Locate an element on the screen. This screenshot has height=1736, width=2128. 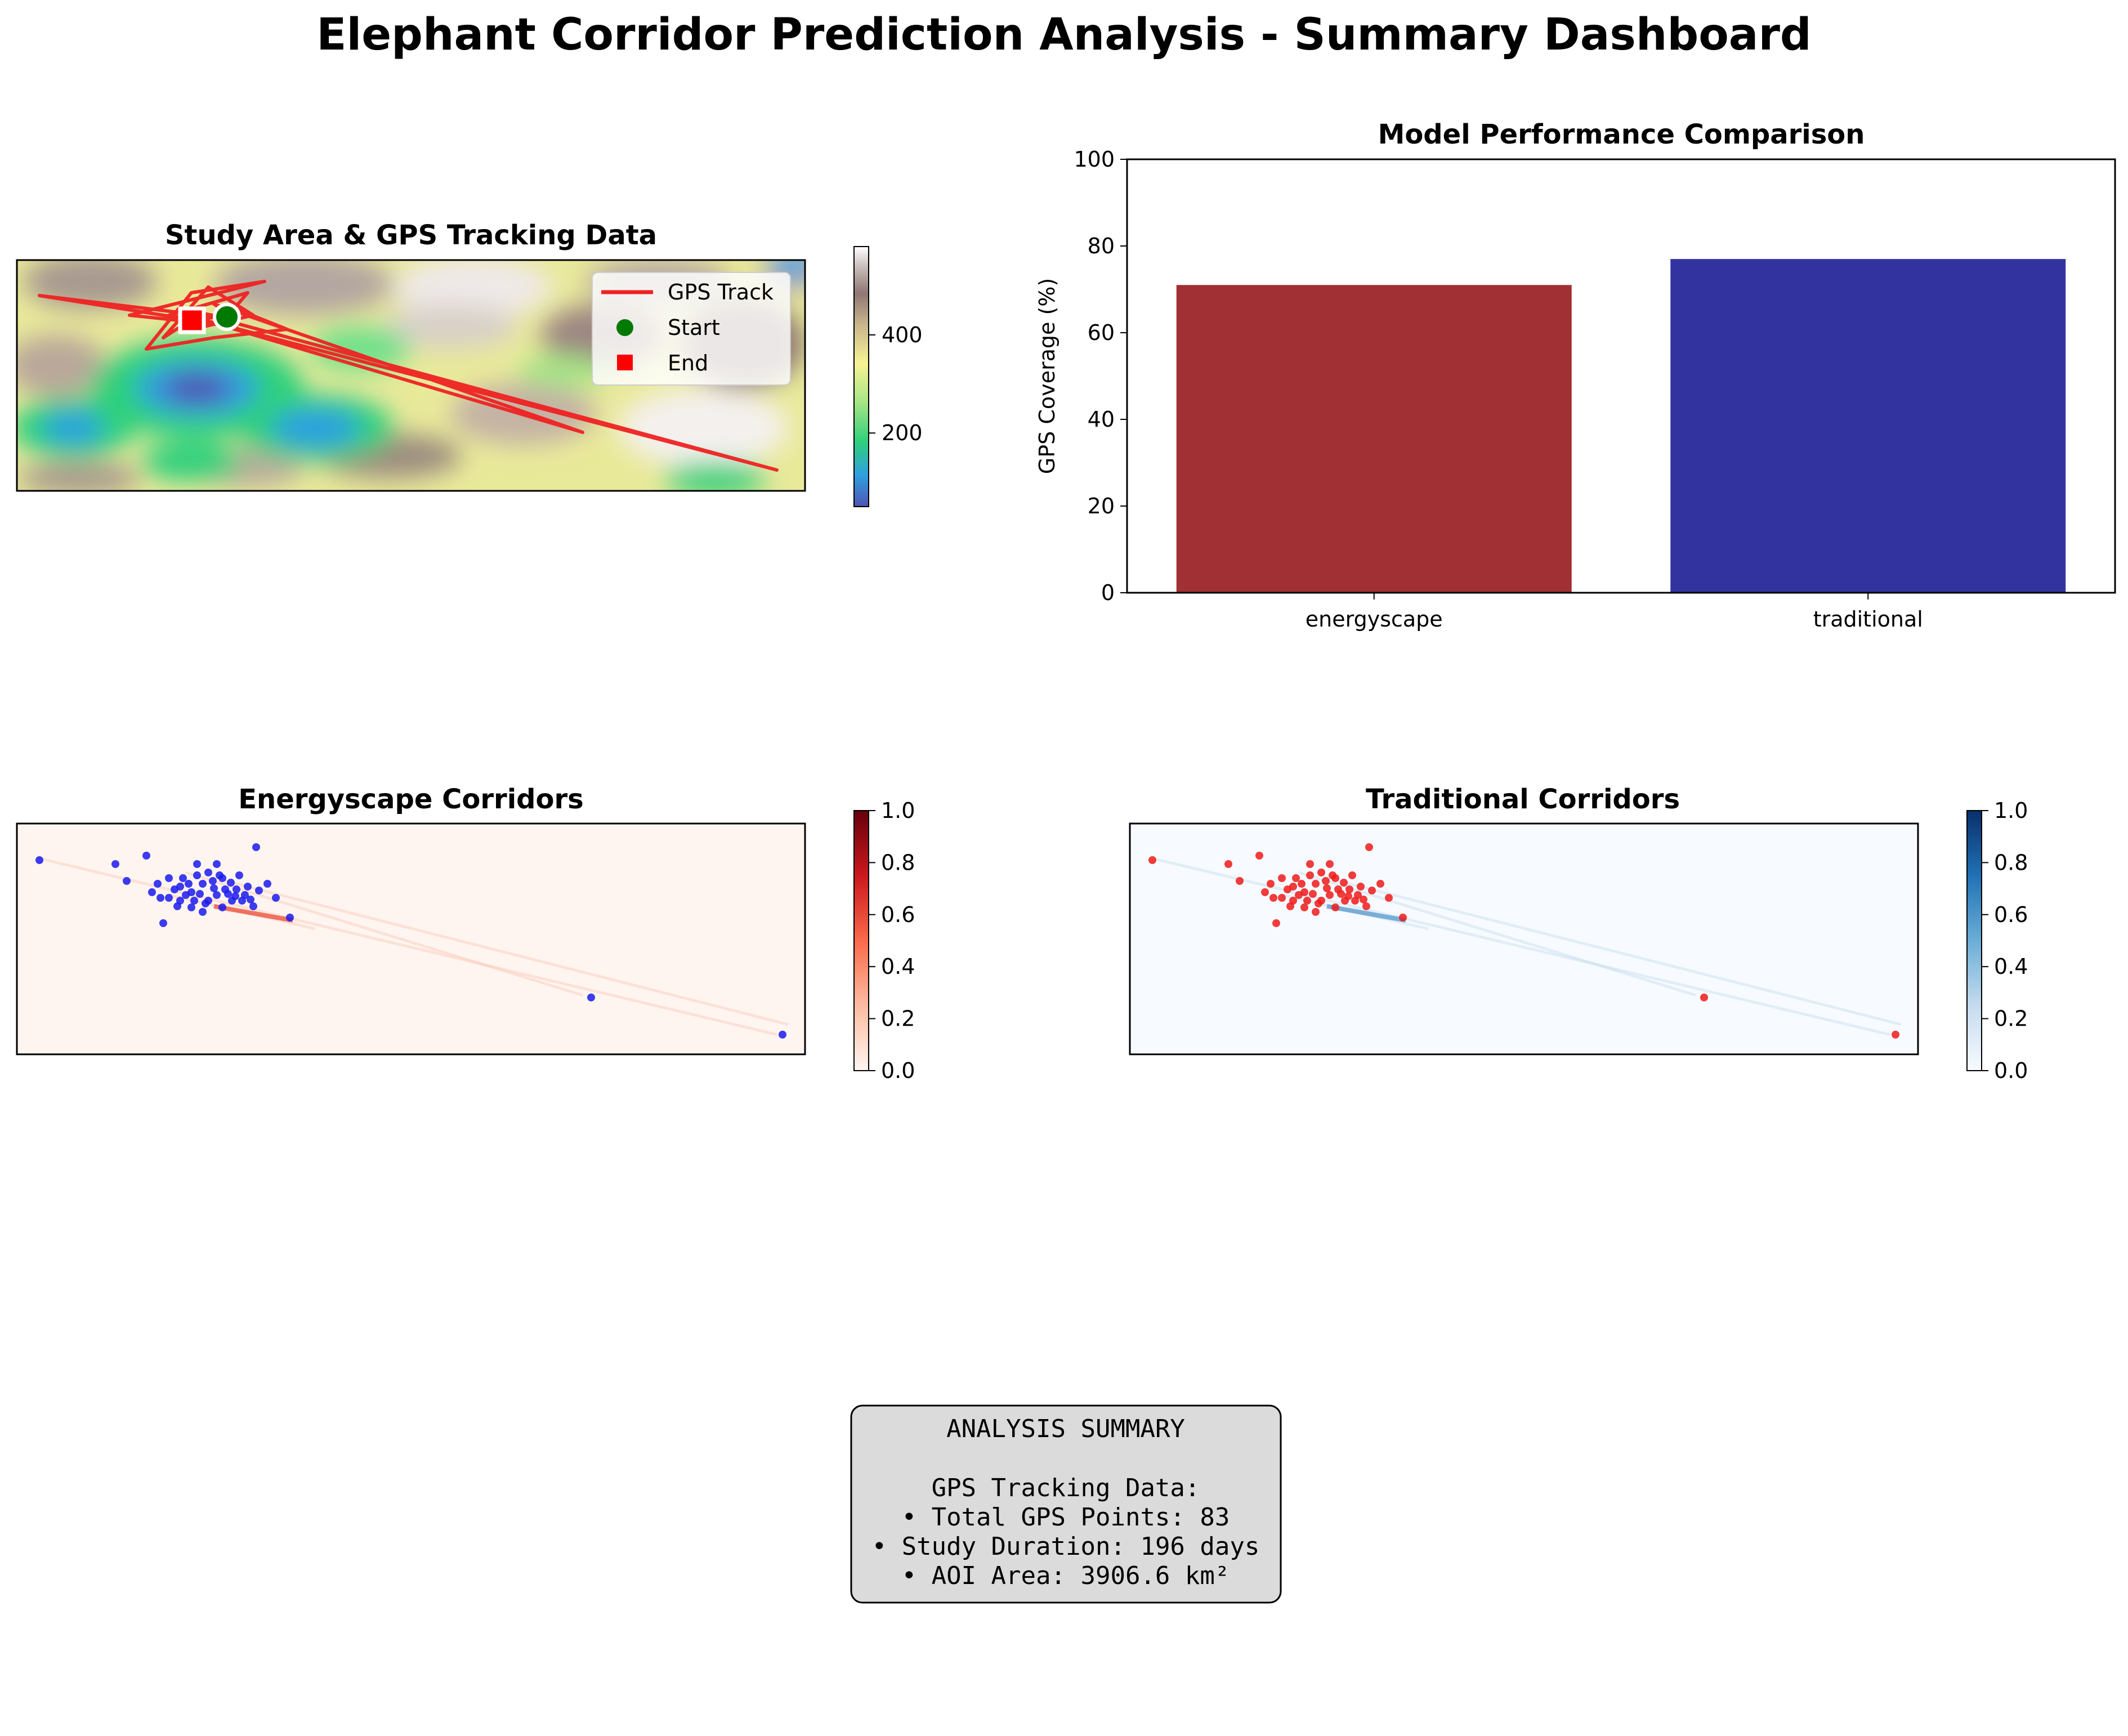
summary-item: • Study Duration: 196 days is located at coordinates (1066, 1546).